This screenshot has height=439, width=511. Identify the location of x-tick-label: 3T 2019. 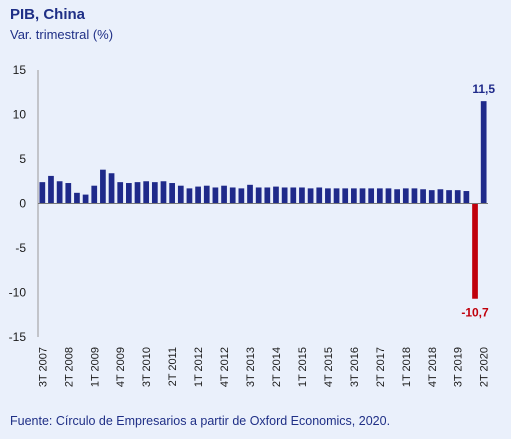
(459, 367).